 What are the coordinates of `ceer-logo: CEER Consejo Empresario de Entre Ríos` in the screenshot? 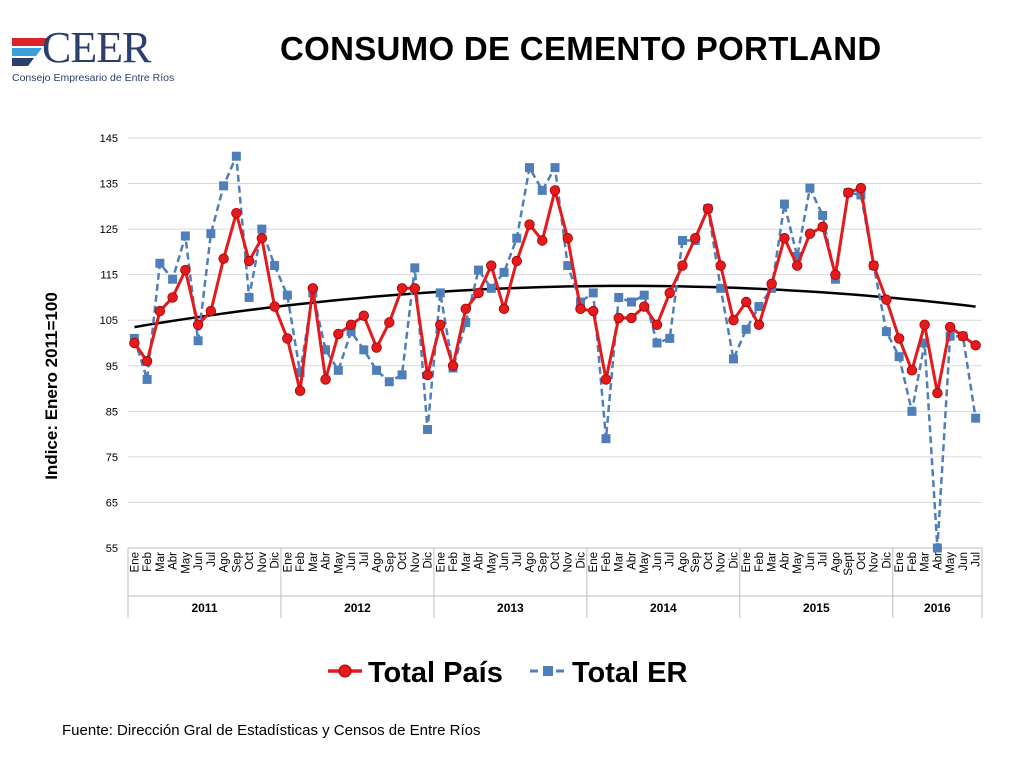 It's located at (92, 53).